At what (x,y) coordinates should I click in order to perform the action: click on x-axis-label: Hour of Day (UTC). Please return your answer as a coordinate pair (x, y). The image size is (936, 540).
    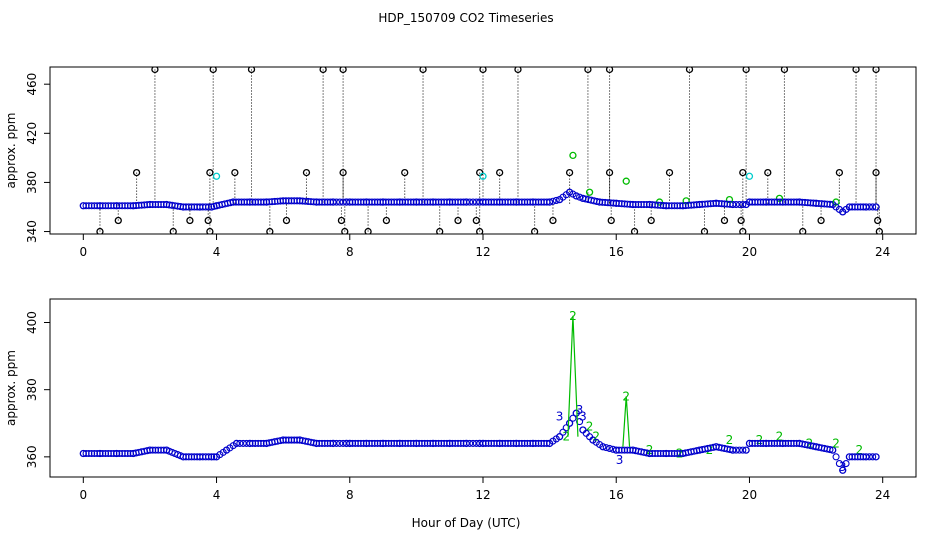
    Looking at the image, I should click on (466, 523).